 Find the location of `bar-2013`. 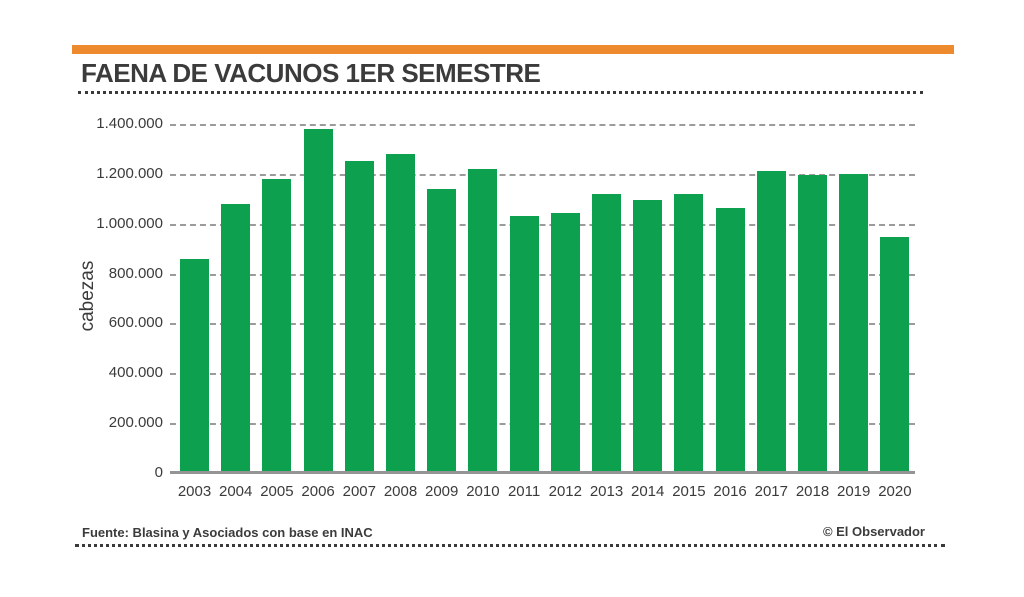

bar-2013 is located at coordinates (606, 333).